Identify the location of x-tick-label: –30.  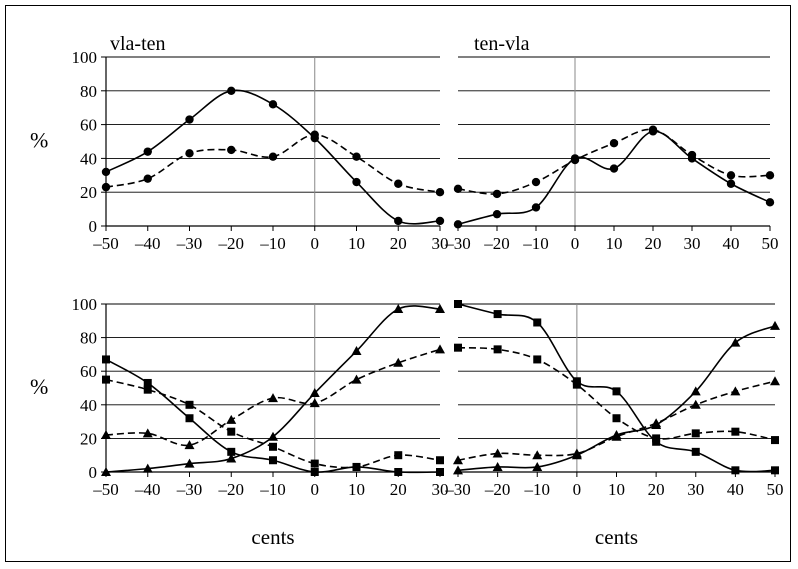
(189, 243).